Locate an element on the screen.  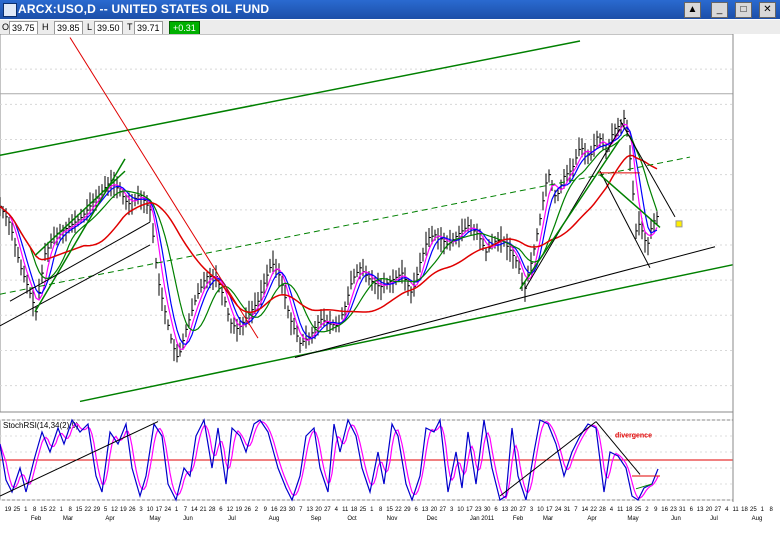
quote-bar: O 39.75 H 39.85 L 39.50 T 39.71 +0.31 is located at coordinates (390, 27).